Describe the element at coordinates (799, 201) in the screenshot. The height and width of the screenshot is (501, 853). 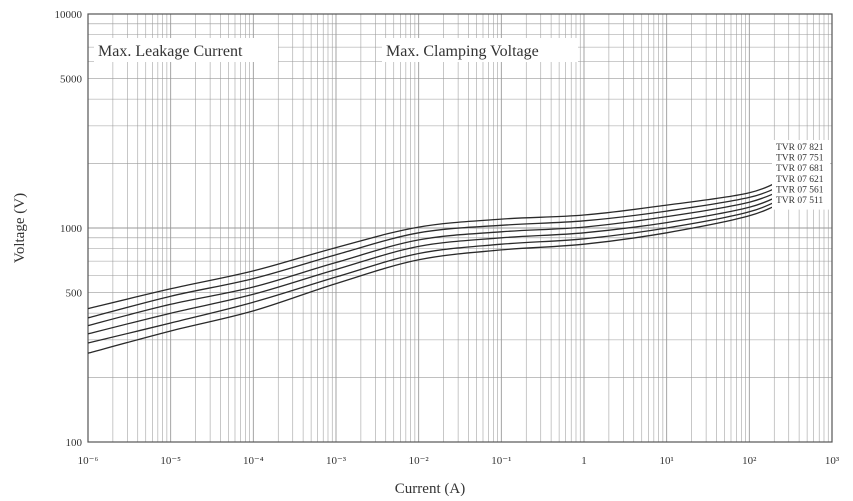
I see `curve-label: TVR 07 511` at that location.